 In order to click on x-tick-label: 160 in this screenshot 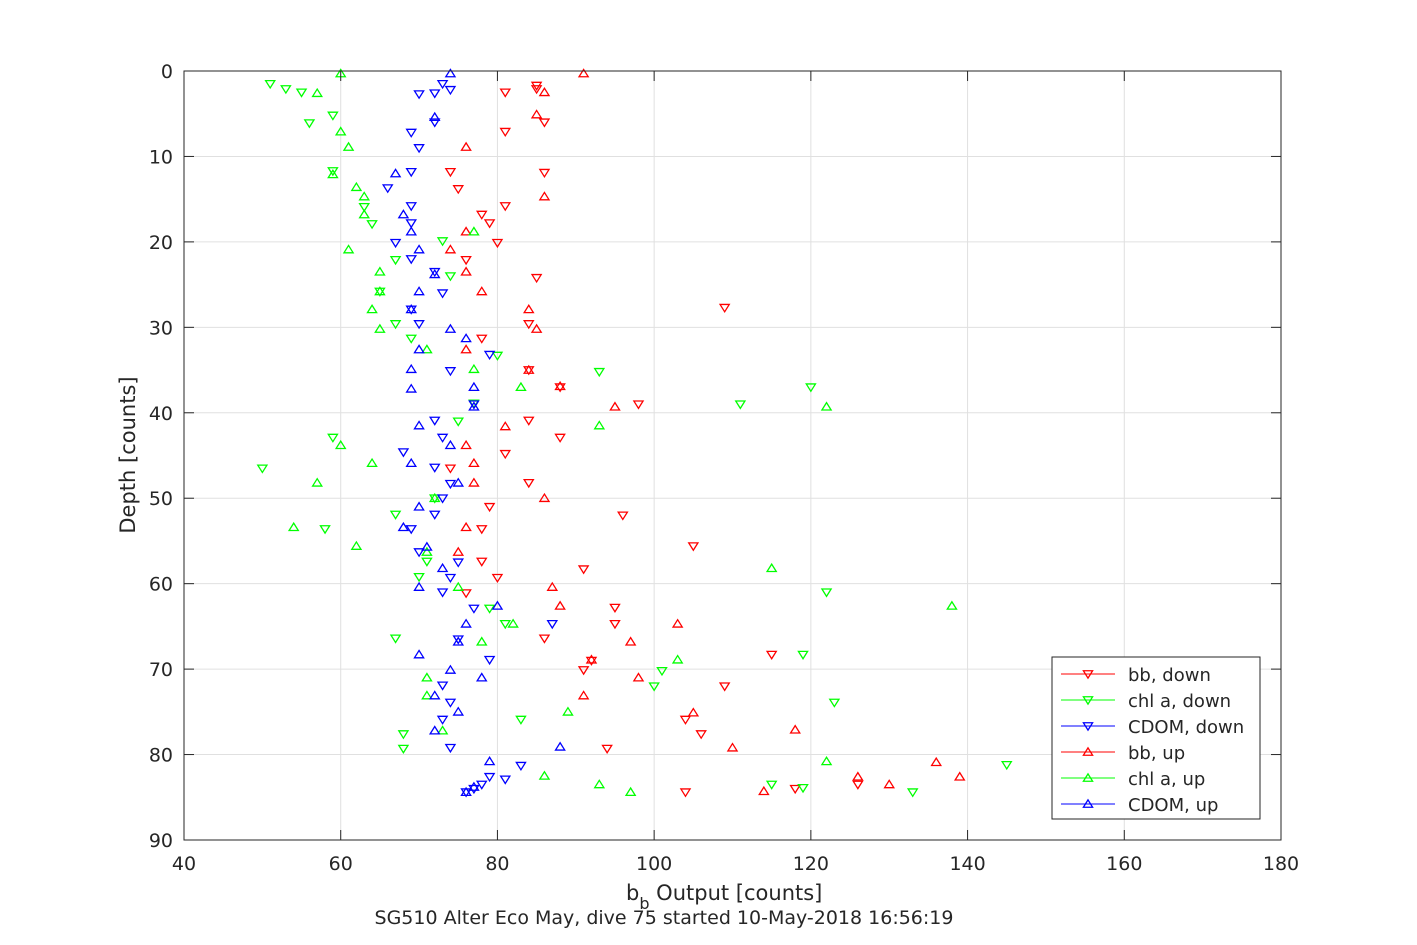, I will do `click(1124, 864)`.